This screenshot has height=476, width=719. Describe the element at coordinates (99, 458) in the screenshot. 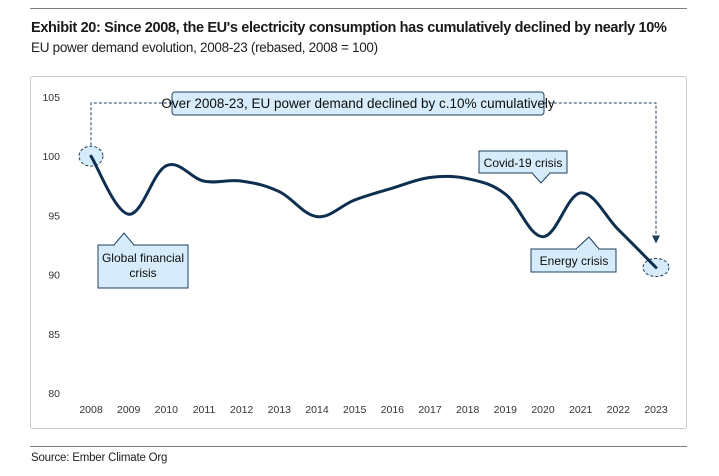

I see `source-note: Source: Ember Climate Org` at that location.